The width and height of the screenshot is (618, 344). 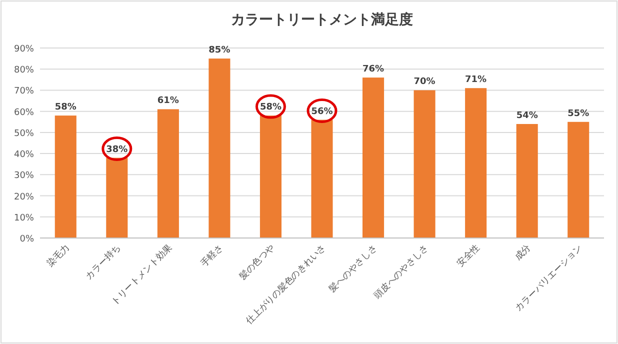 What do you see at coordinates (58, 256) in the screenshot?
I see `x-tick-label: 染毛力` at bounding box center [58, 256].